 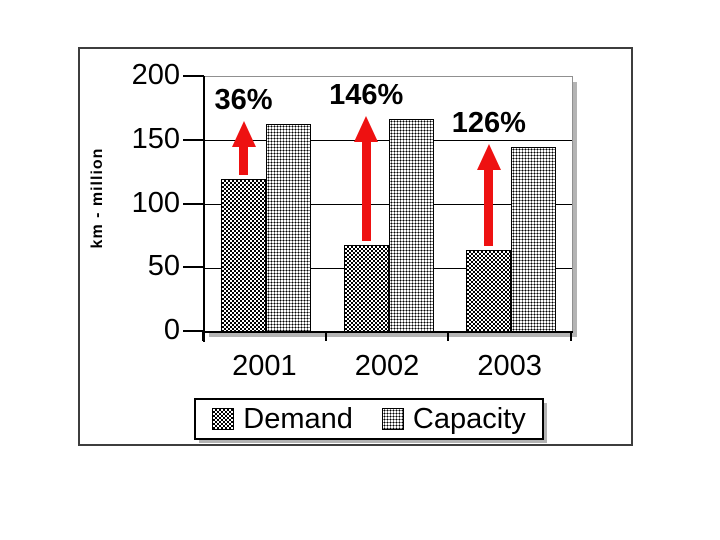 What do you see at coordinates (366, 95) in the screenshot?
I see `pct-label-2002: 146%` at bounding box center [366, 95].